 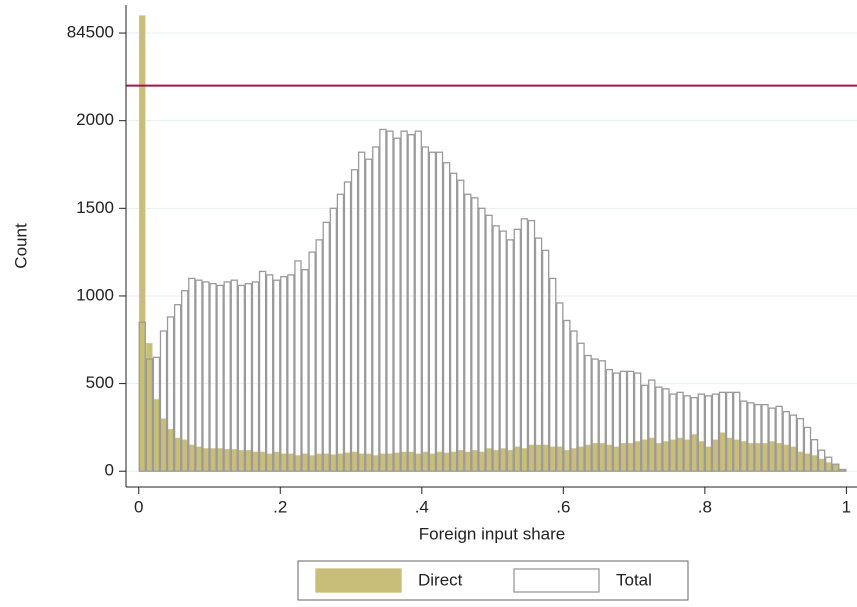 What do you see at coordinates (20, 246) in the screenshot?
I see `y-axis-title: Count` at bounding box center [20, 246].